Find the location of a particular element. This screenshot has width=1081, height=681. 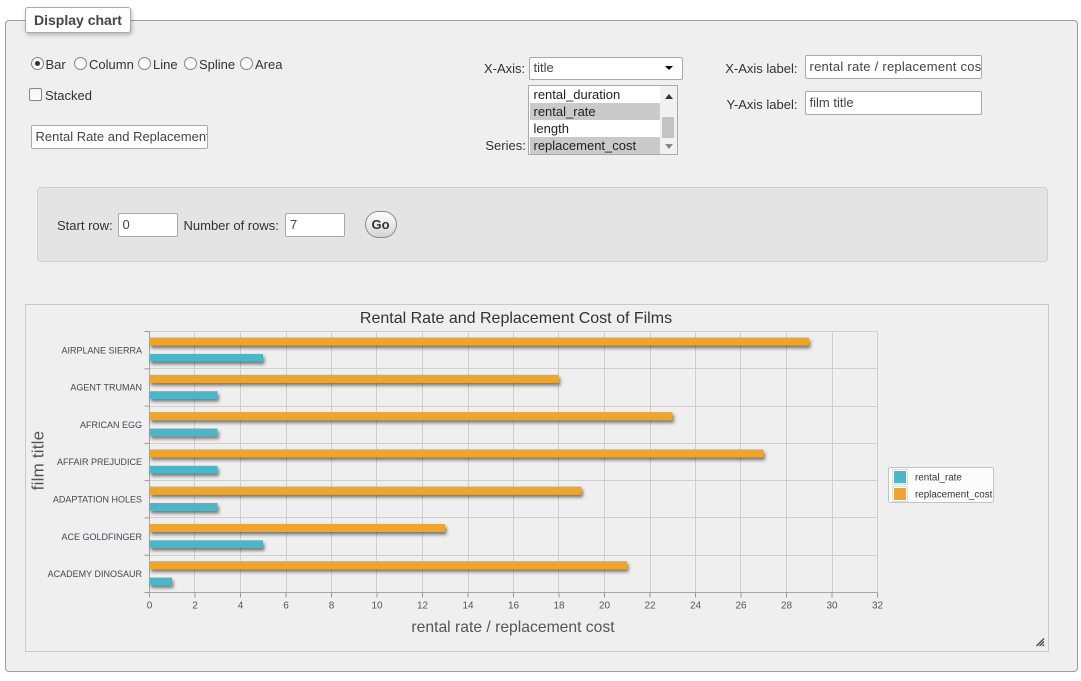

svg-text: 26 is located at coordinates (741, 606).